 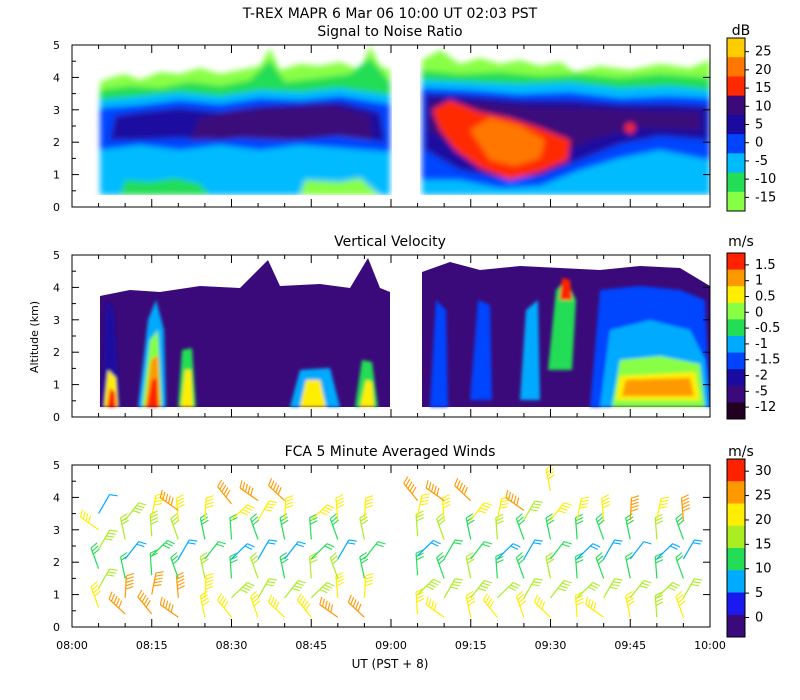 I want to click on x-tick-label: 09:00, so click(x=391, y=645).